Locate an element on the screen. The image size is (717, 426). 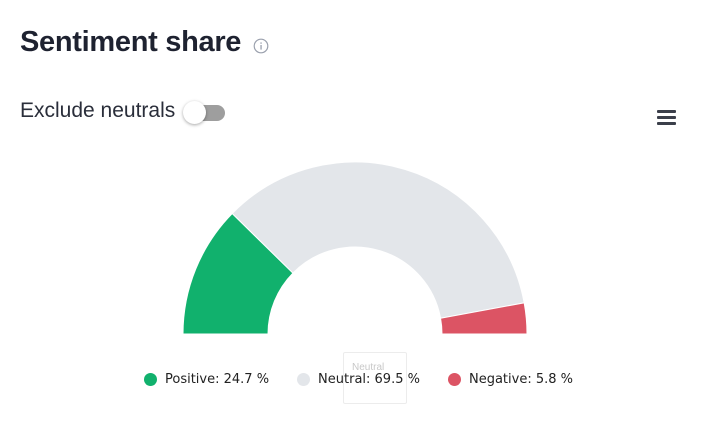
tooltip-label: Neutral is located at coordinates (368, 367).